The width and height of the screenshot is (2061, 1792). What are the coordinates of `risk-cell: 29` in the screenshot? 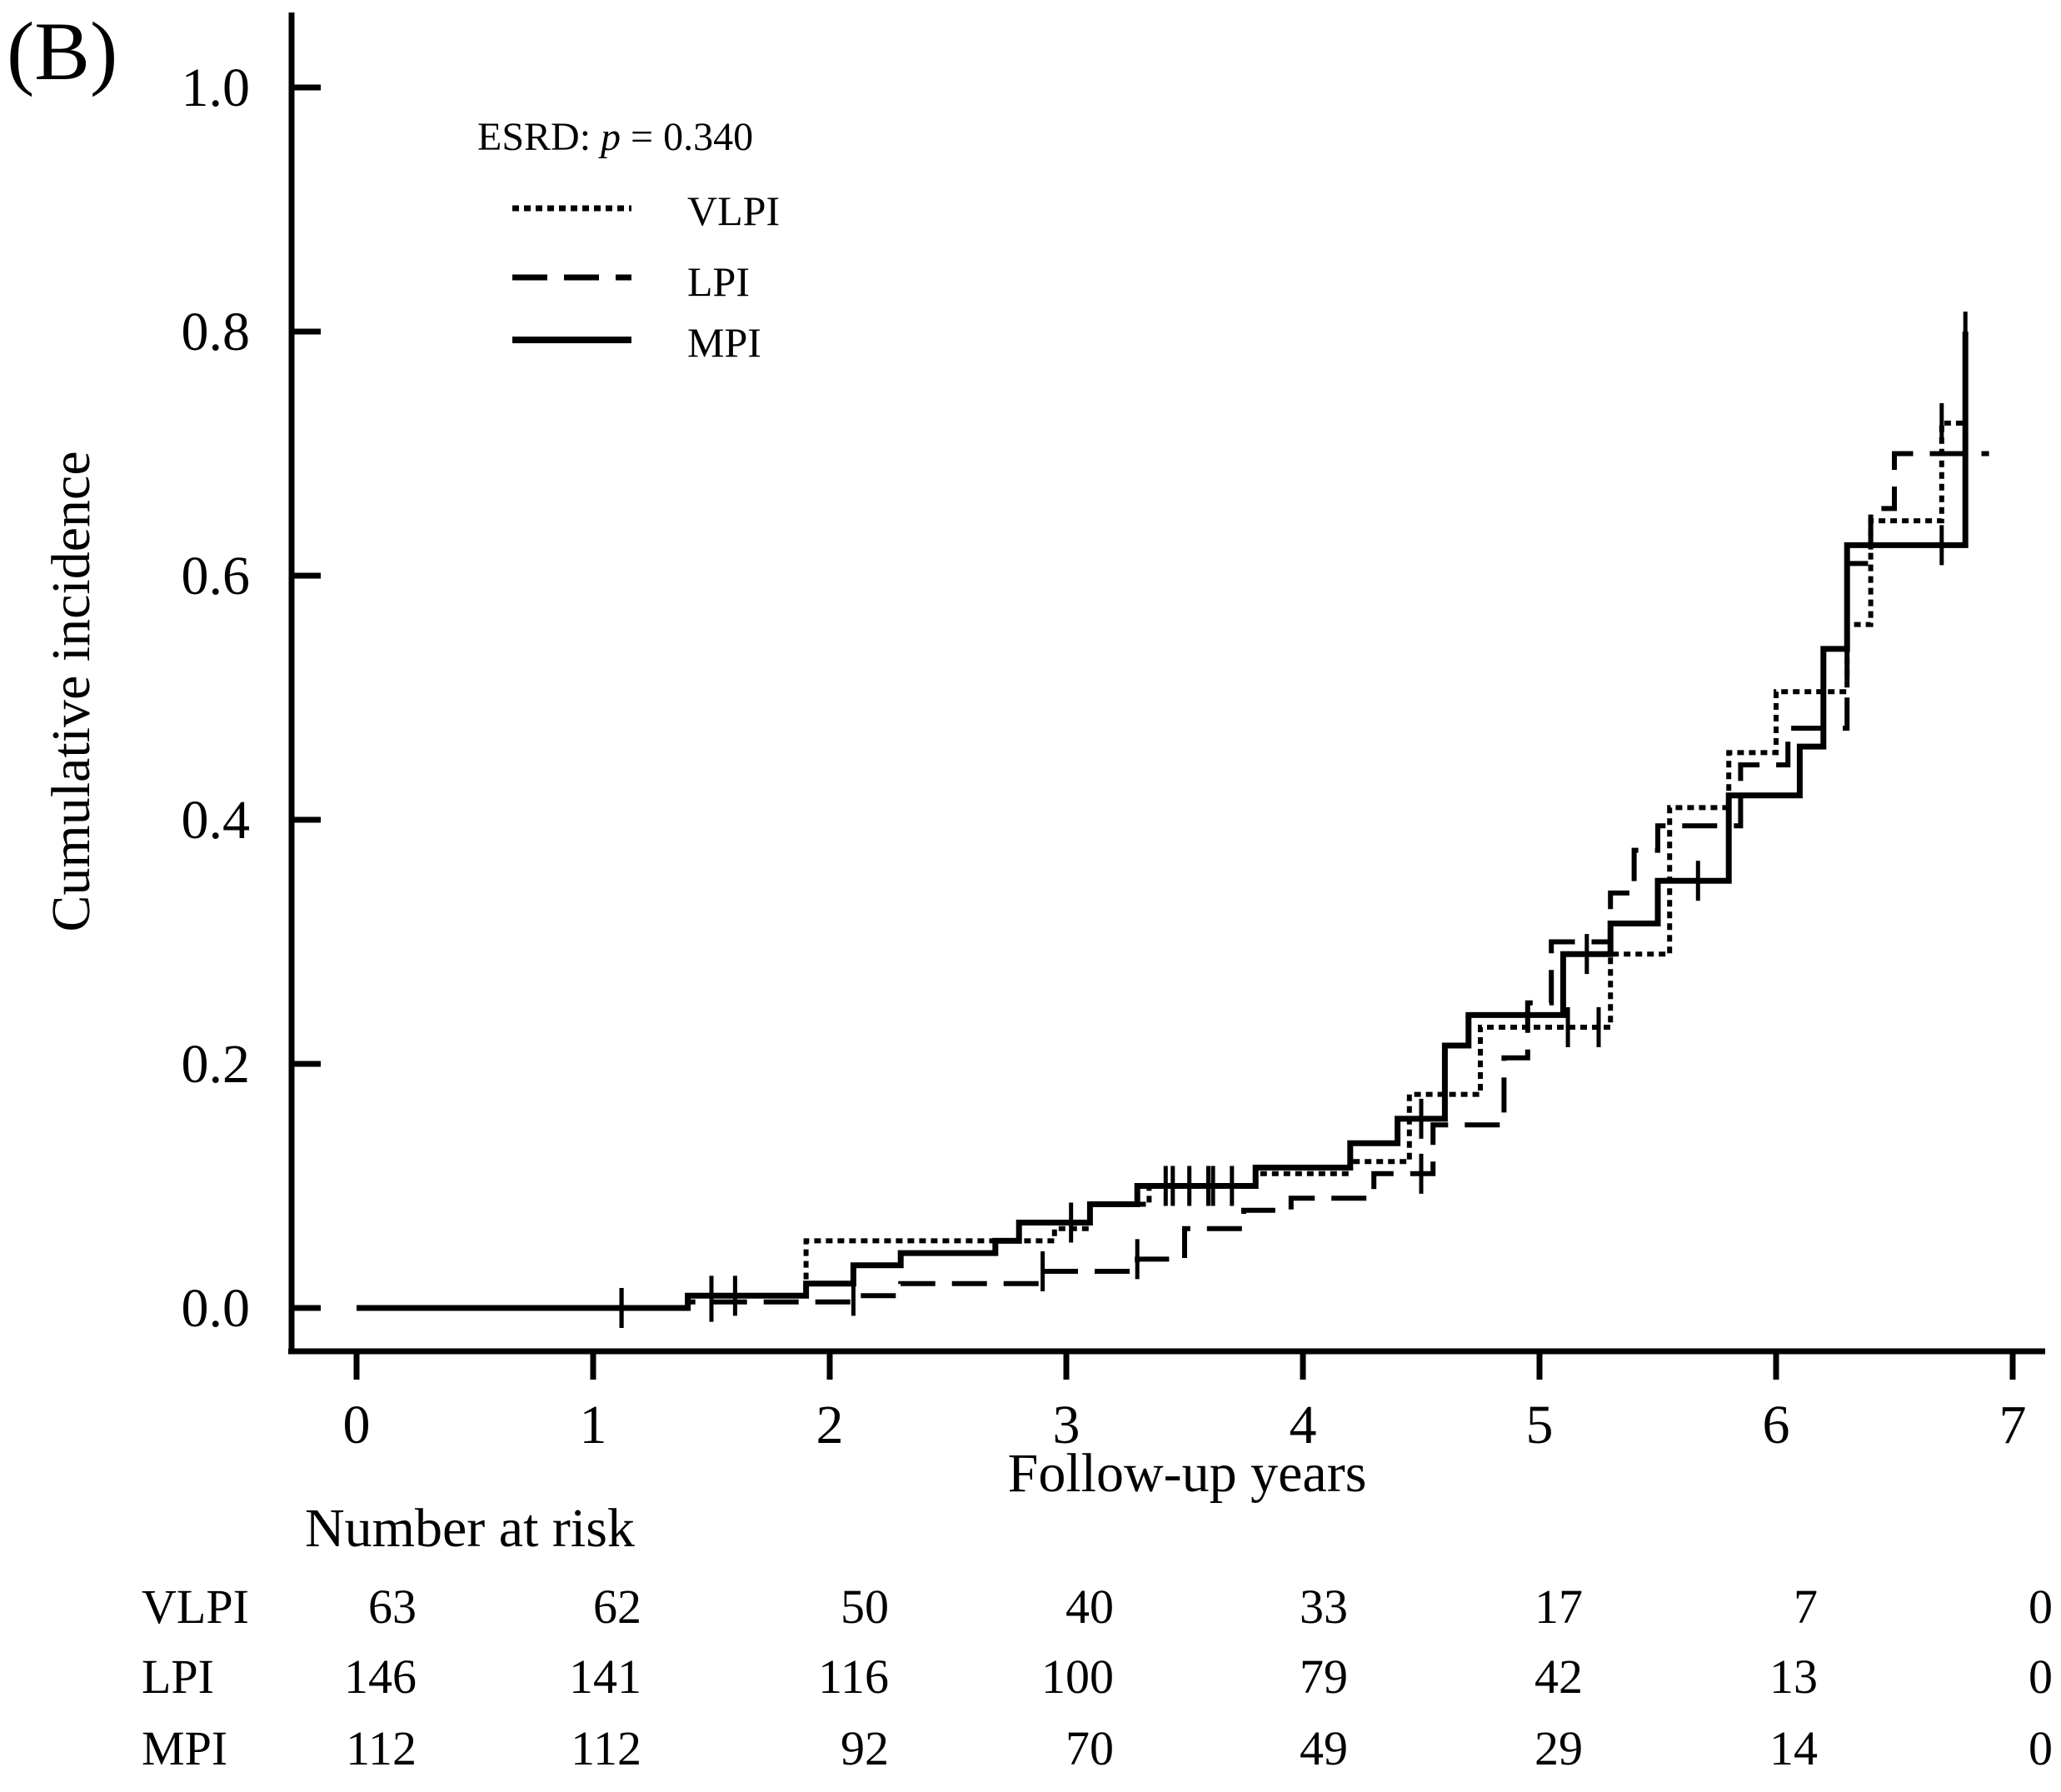 It's located at (1559, 1748).